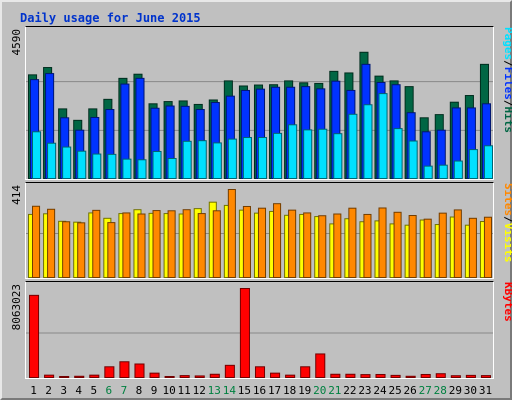 The image size is (512, 402). What do you see at coordinates (507, 83) in the screenshot?
I see `legend-item: Files` at bounding box center [507, 83].